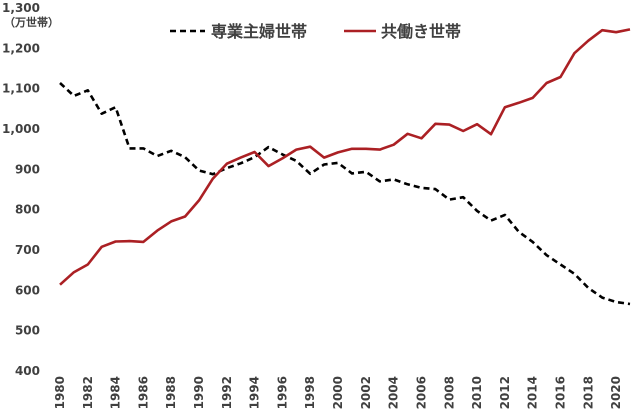 This screenshot has width=640, height=416. Describe the element at coordinates (560, 392) in the screenshot. I see `x-tick-label: 2016` at that location.